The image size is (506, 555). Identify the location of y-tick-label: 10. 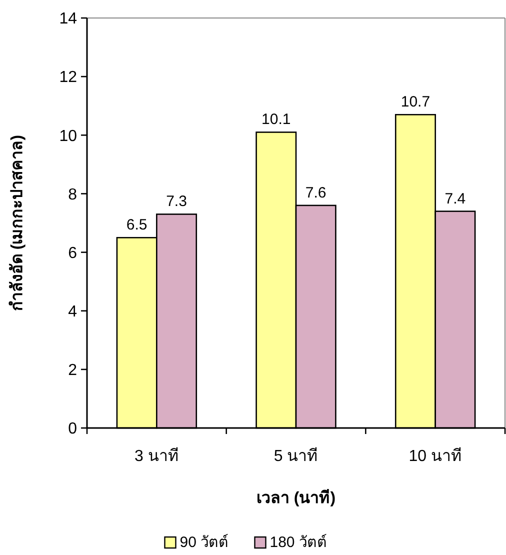
(68, 136).